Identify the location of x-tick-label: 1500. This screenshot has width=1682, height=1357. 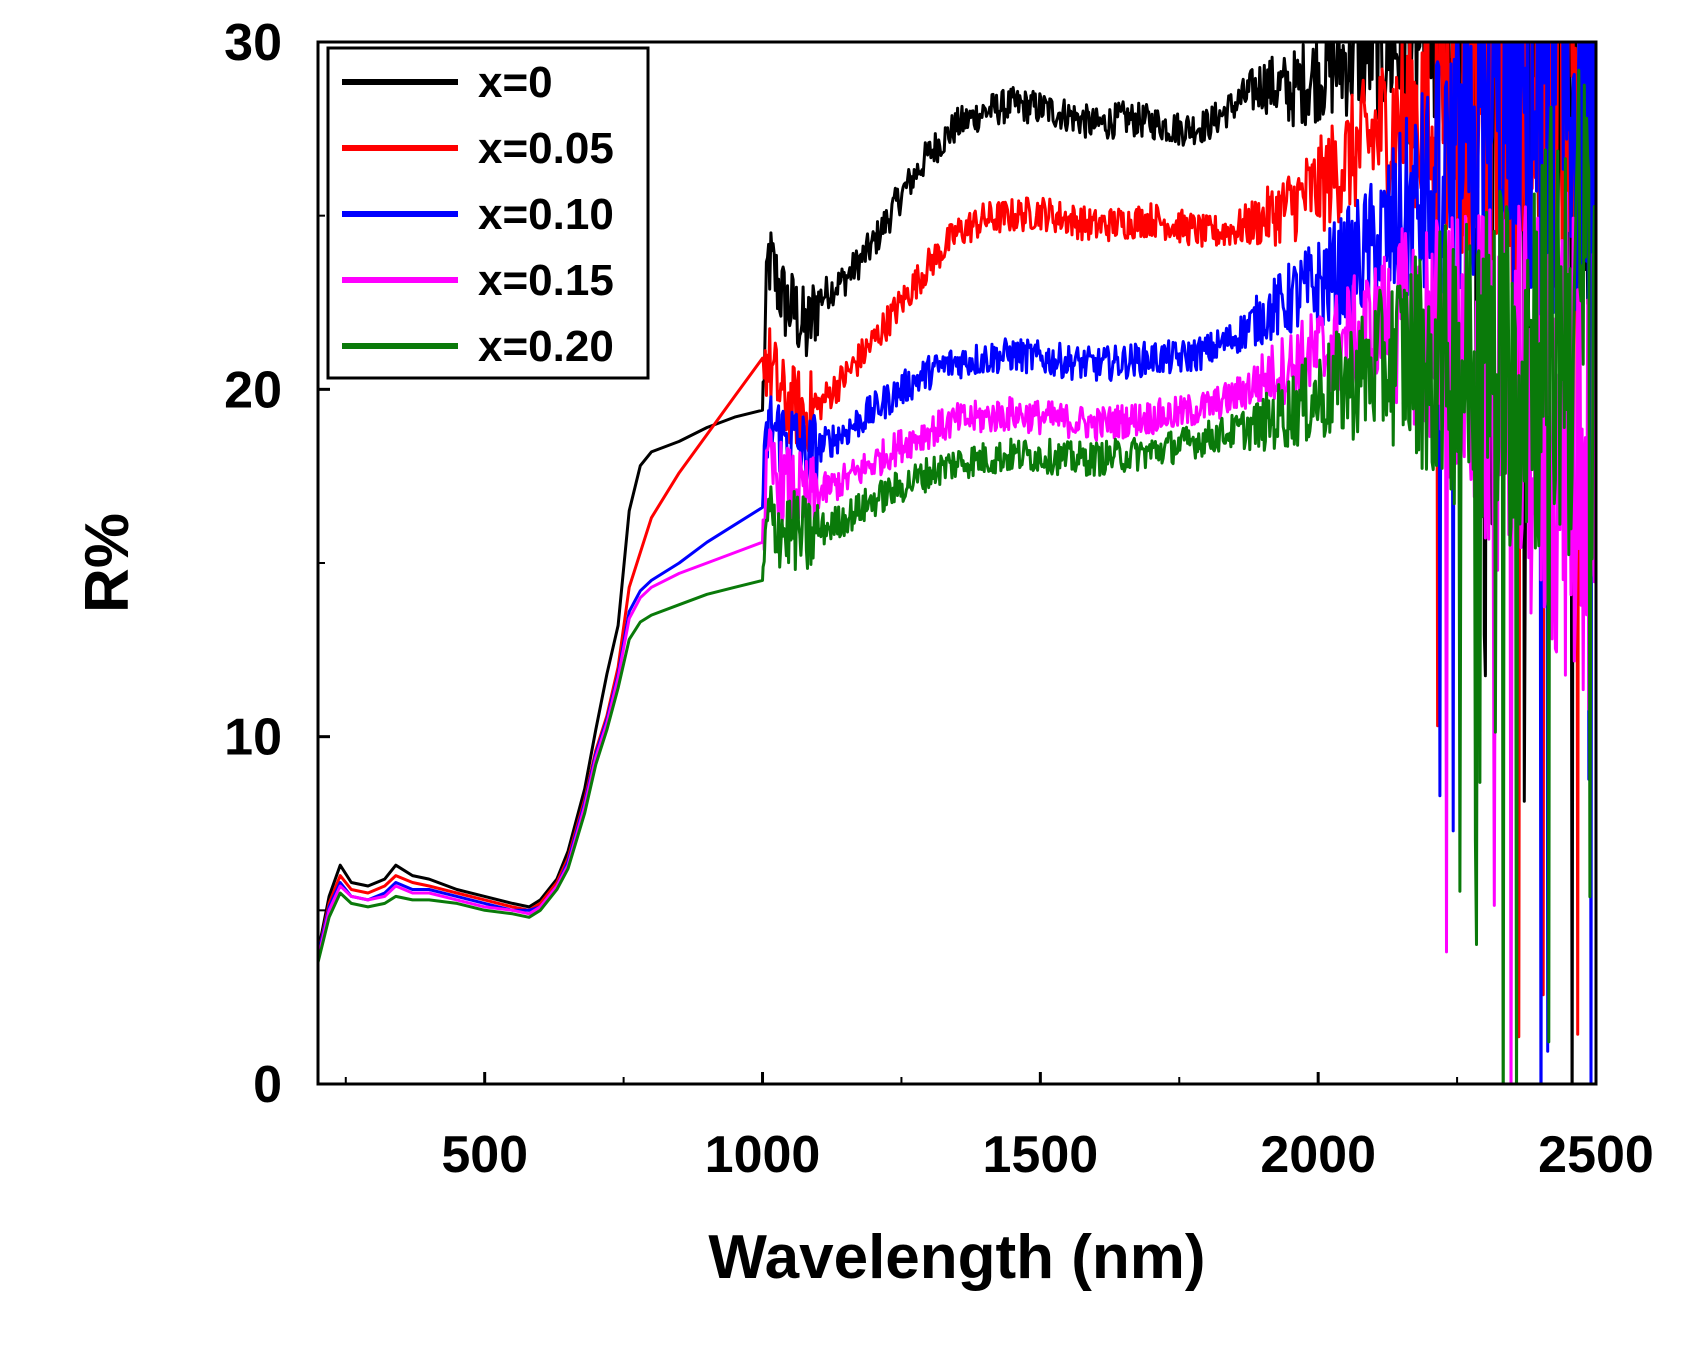
(1041, 1155).